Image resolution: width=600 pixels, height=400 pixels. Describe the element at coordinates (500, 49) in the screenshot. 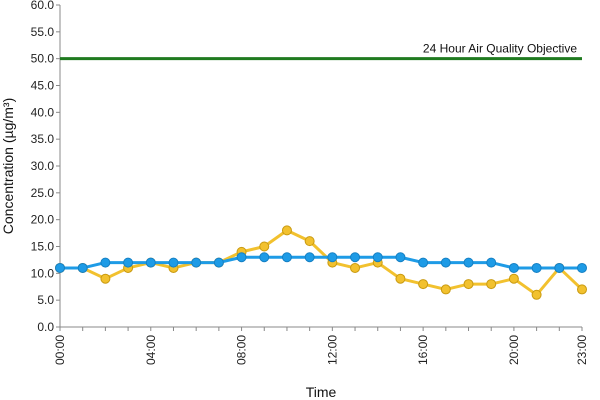

I see `objective-label: 24 Hour Air Quality Objective` at that location.